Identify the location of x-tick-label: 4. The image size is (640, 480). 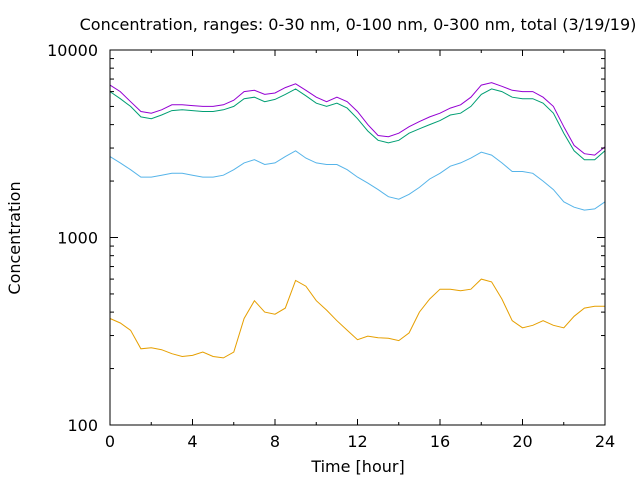
(192, 441).